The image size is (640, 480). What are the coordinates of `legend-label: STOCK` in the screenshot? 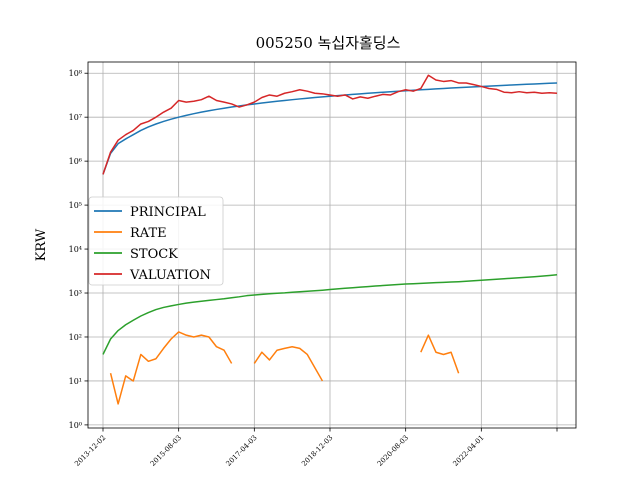 It's located at (154, 254).